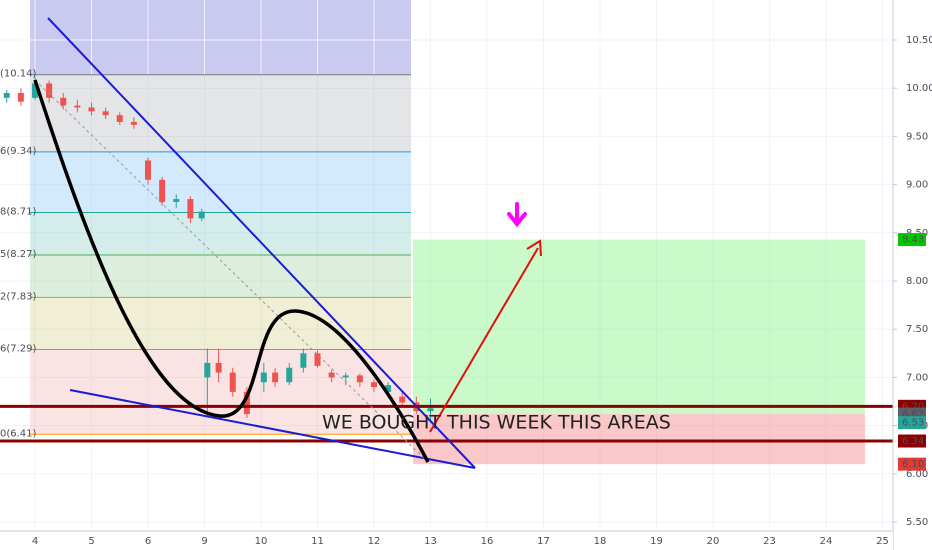 This screenshot has width=932, height=550. Describe the element at coordinates (534, 248) in the screenshot. I see `projection-arrow-head` at that location.